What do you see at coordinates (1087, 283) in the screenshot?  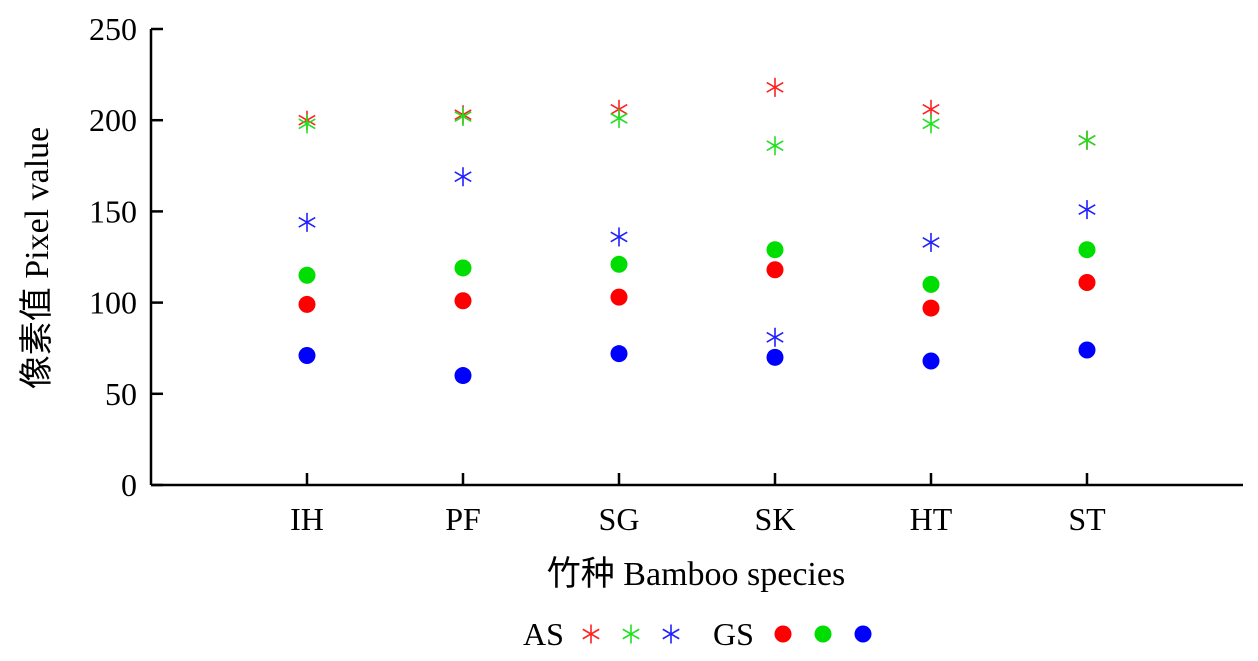 I see `point-gs-r-st` at bounding box center [1087, 283].